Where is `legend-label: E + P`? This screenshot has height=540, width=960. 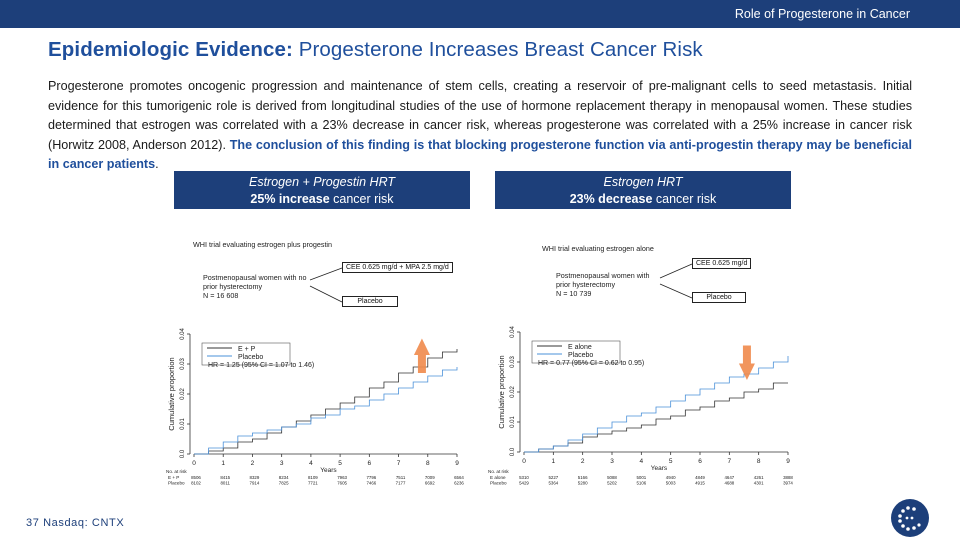 legend-label: E + P is located at coordinates (247, 349).